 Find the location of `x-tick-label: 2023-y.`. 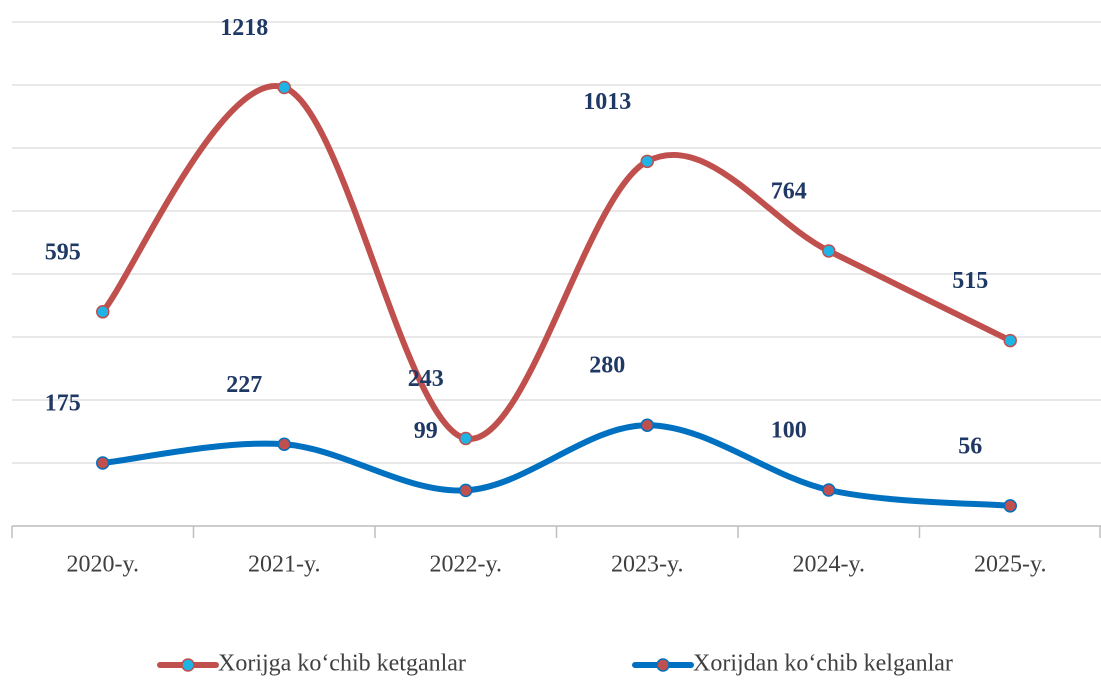

x-tick-label: 2023-y. is located at coordinates (647, 565).